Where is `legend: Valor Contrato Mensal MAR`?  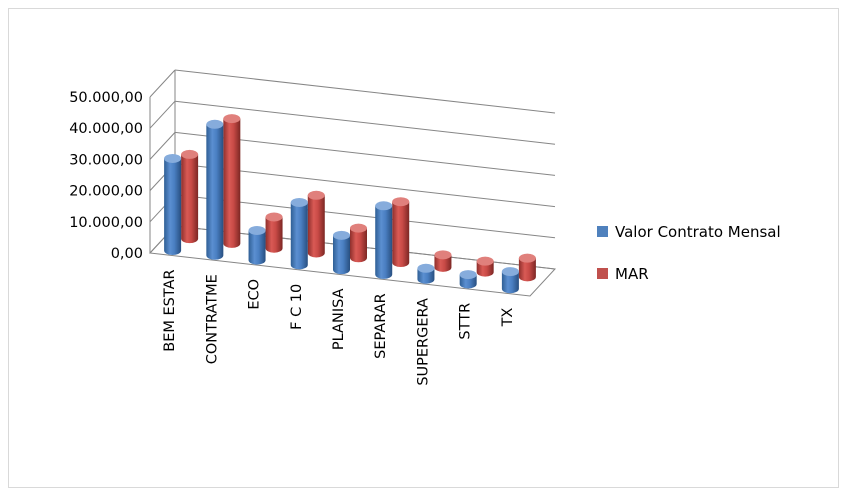 legend: Valor Contrato Mensal MAR is located at coordinates (689, 253).